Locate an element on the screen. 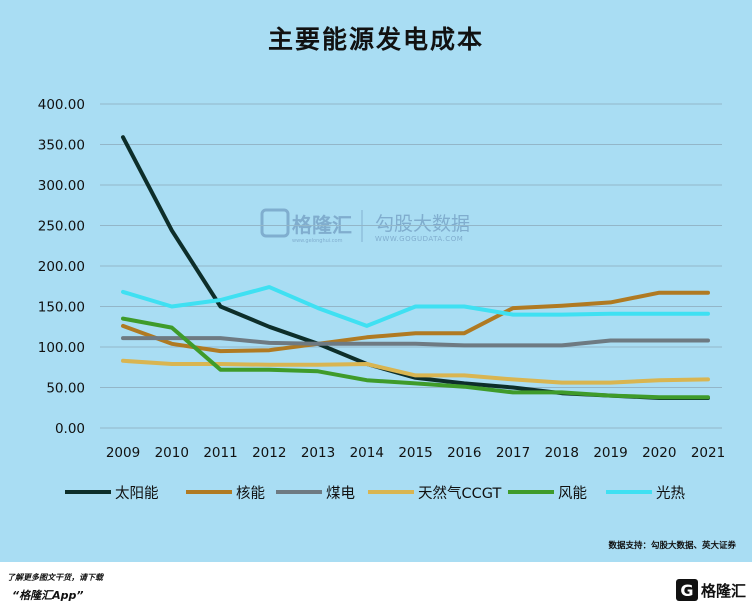  y-tick-label: 0.00 is located at coordinates (70, 429).